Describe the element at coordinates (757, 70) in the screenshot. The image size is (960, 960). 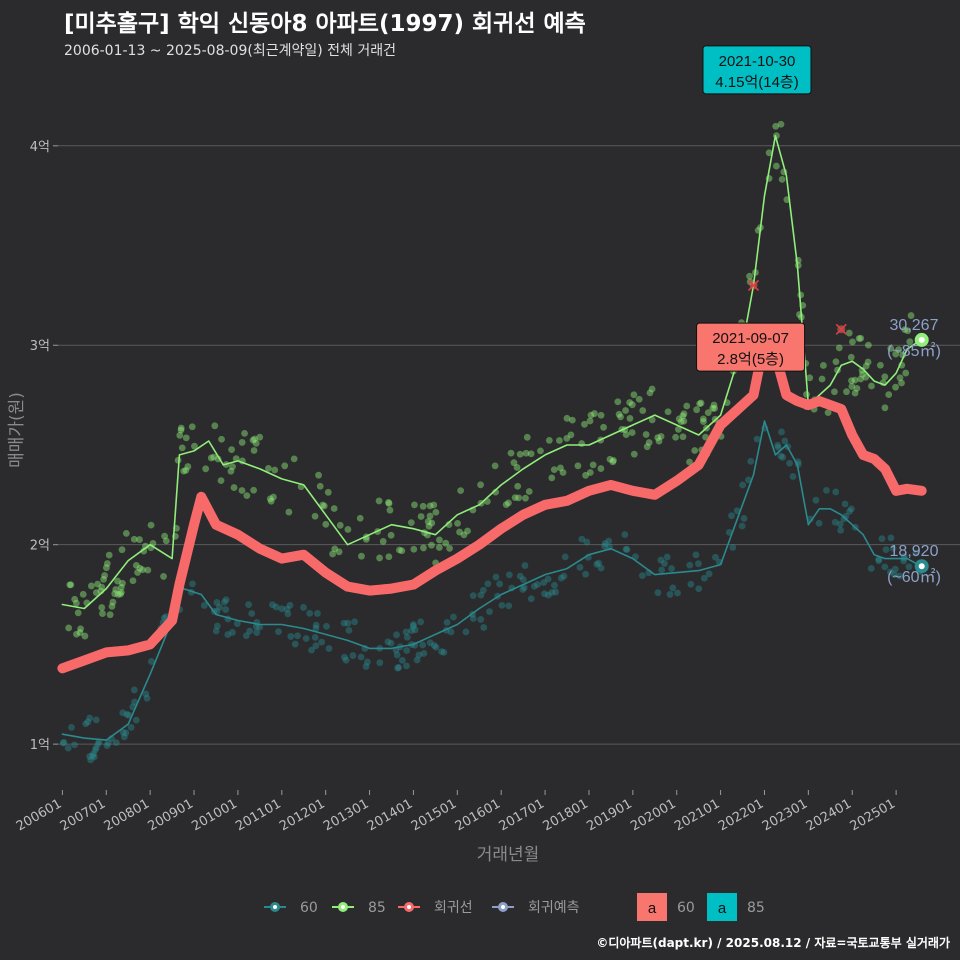
I see `annotation-0: 2021-10-30 4.15억(14층)` at that location.